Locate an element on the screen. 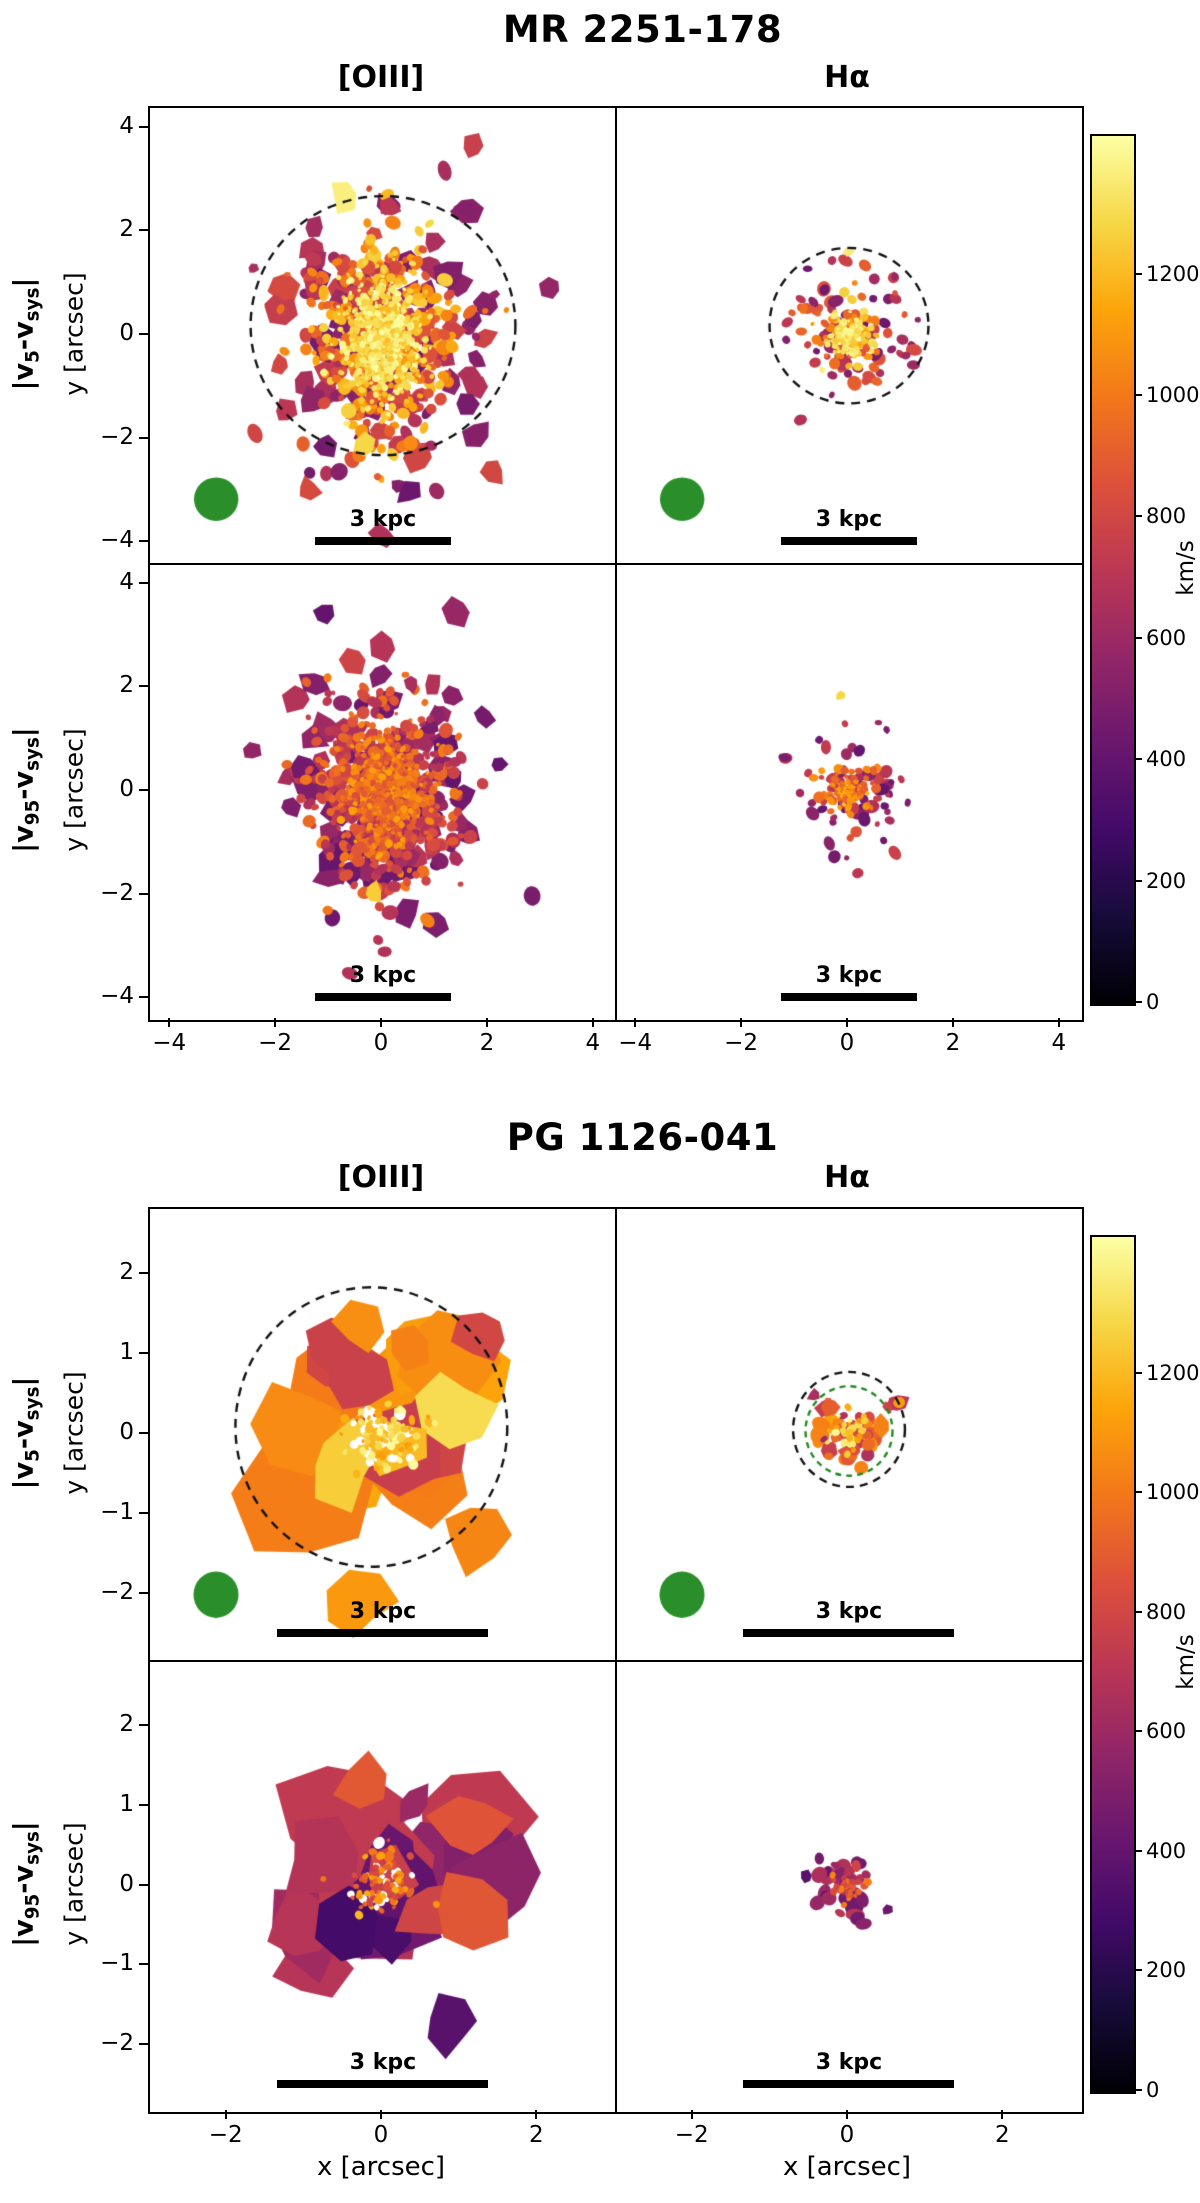  y-tick-label: 1 is located at coordinates (126, 1352).